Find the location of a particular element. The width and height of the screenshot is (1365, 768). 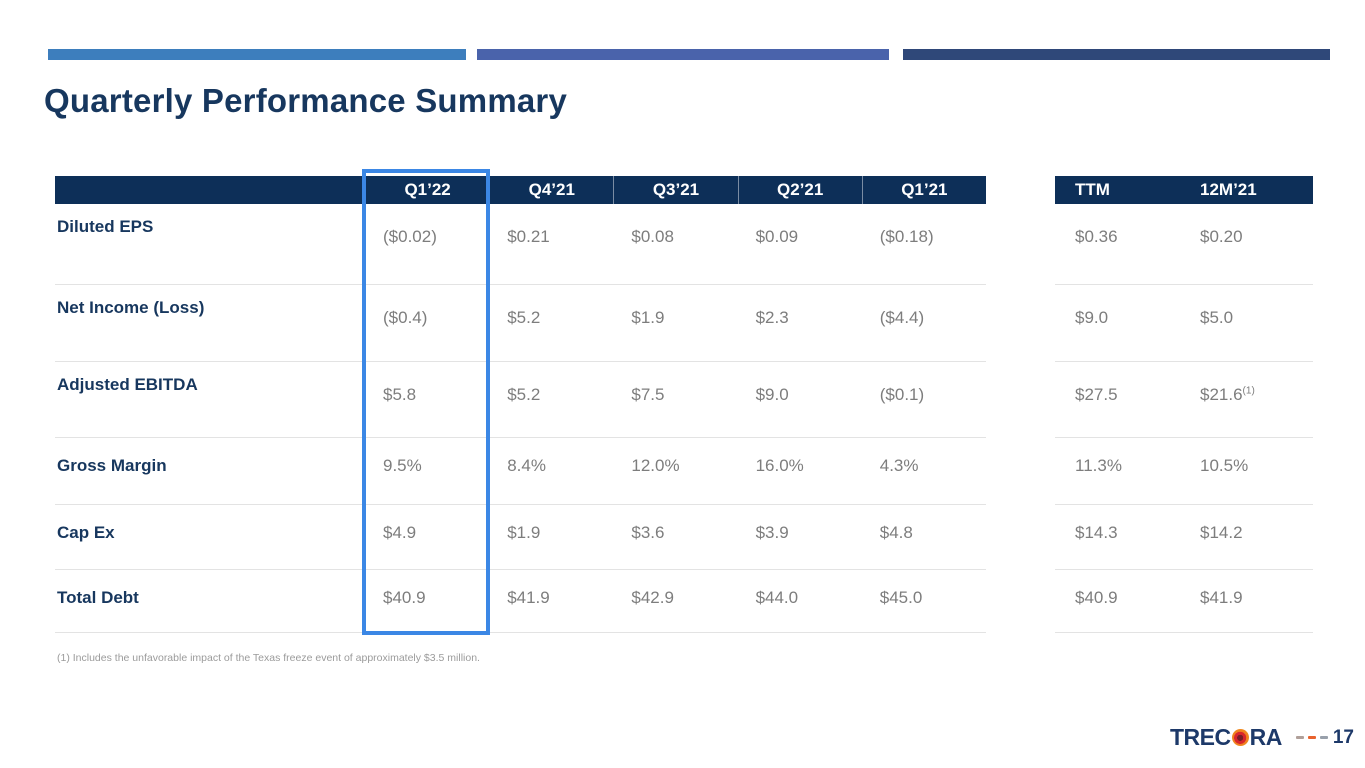

cell-value: 12.0% is located at coordinates (655, 465).